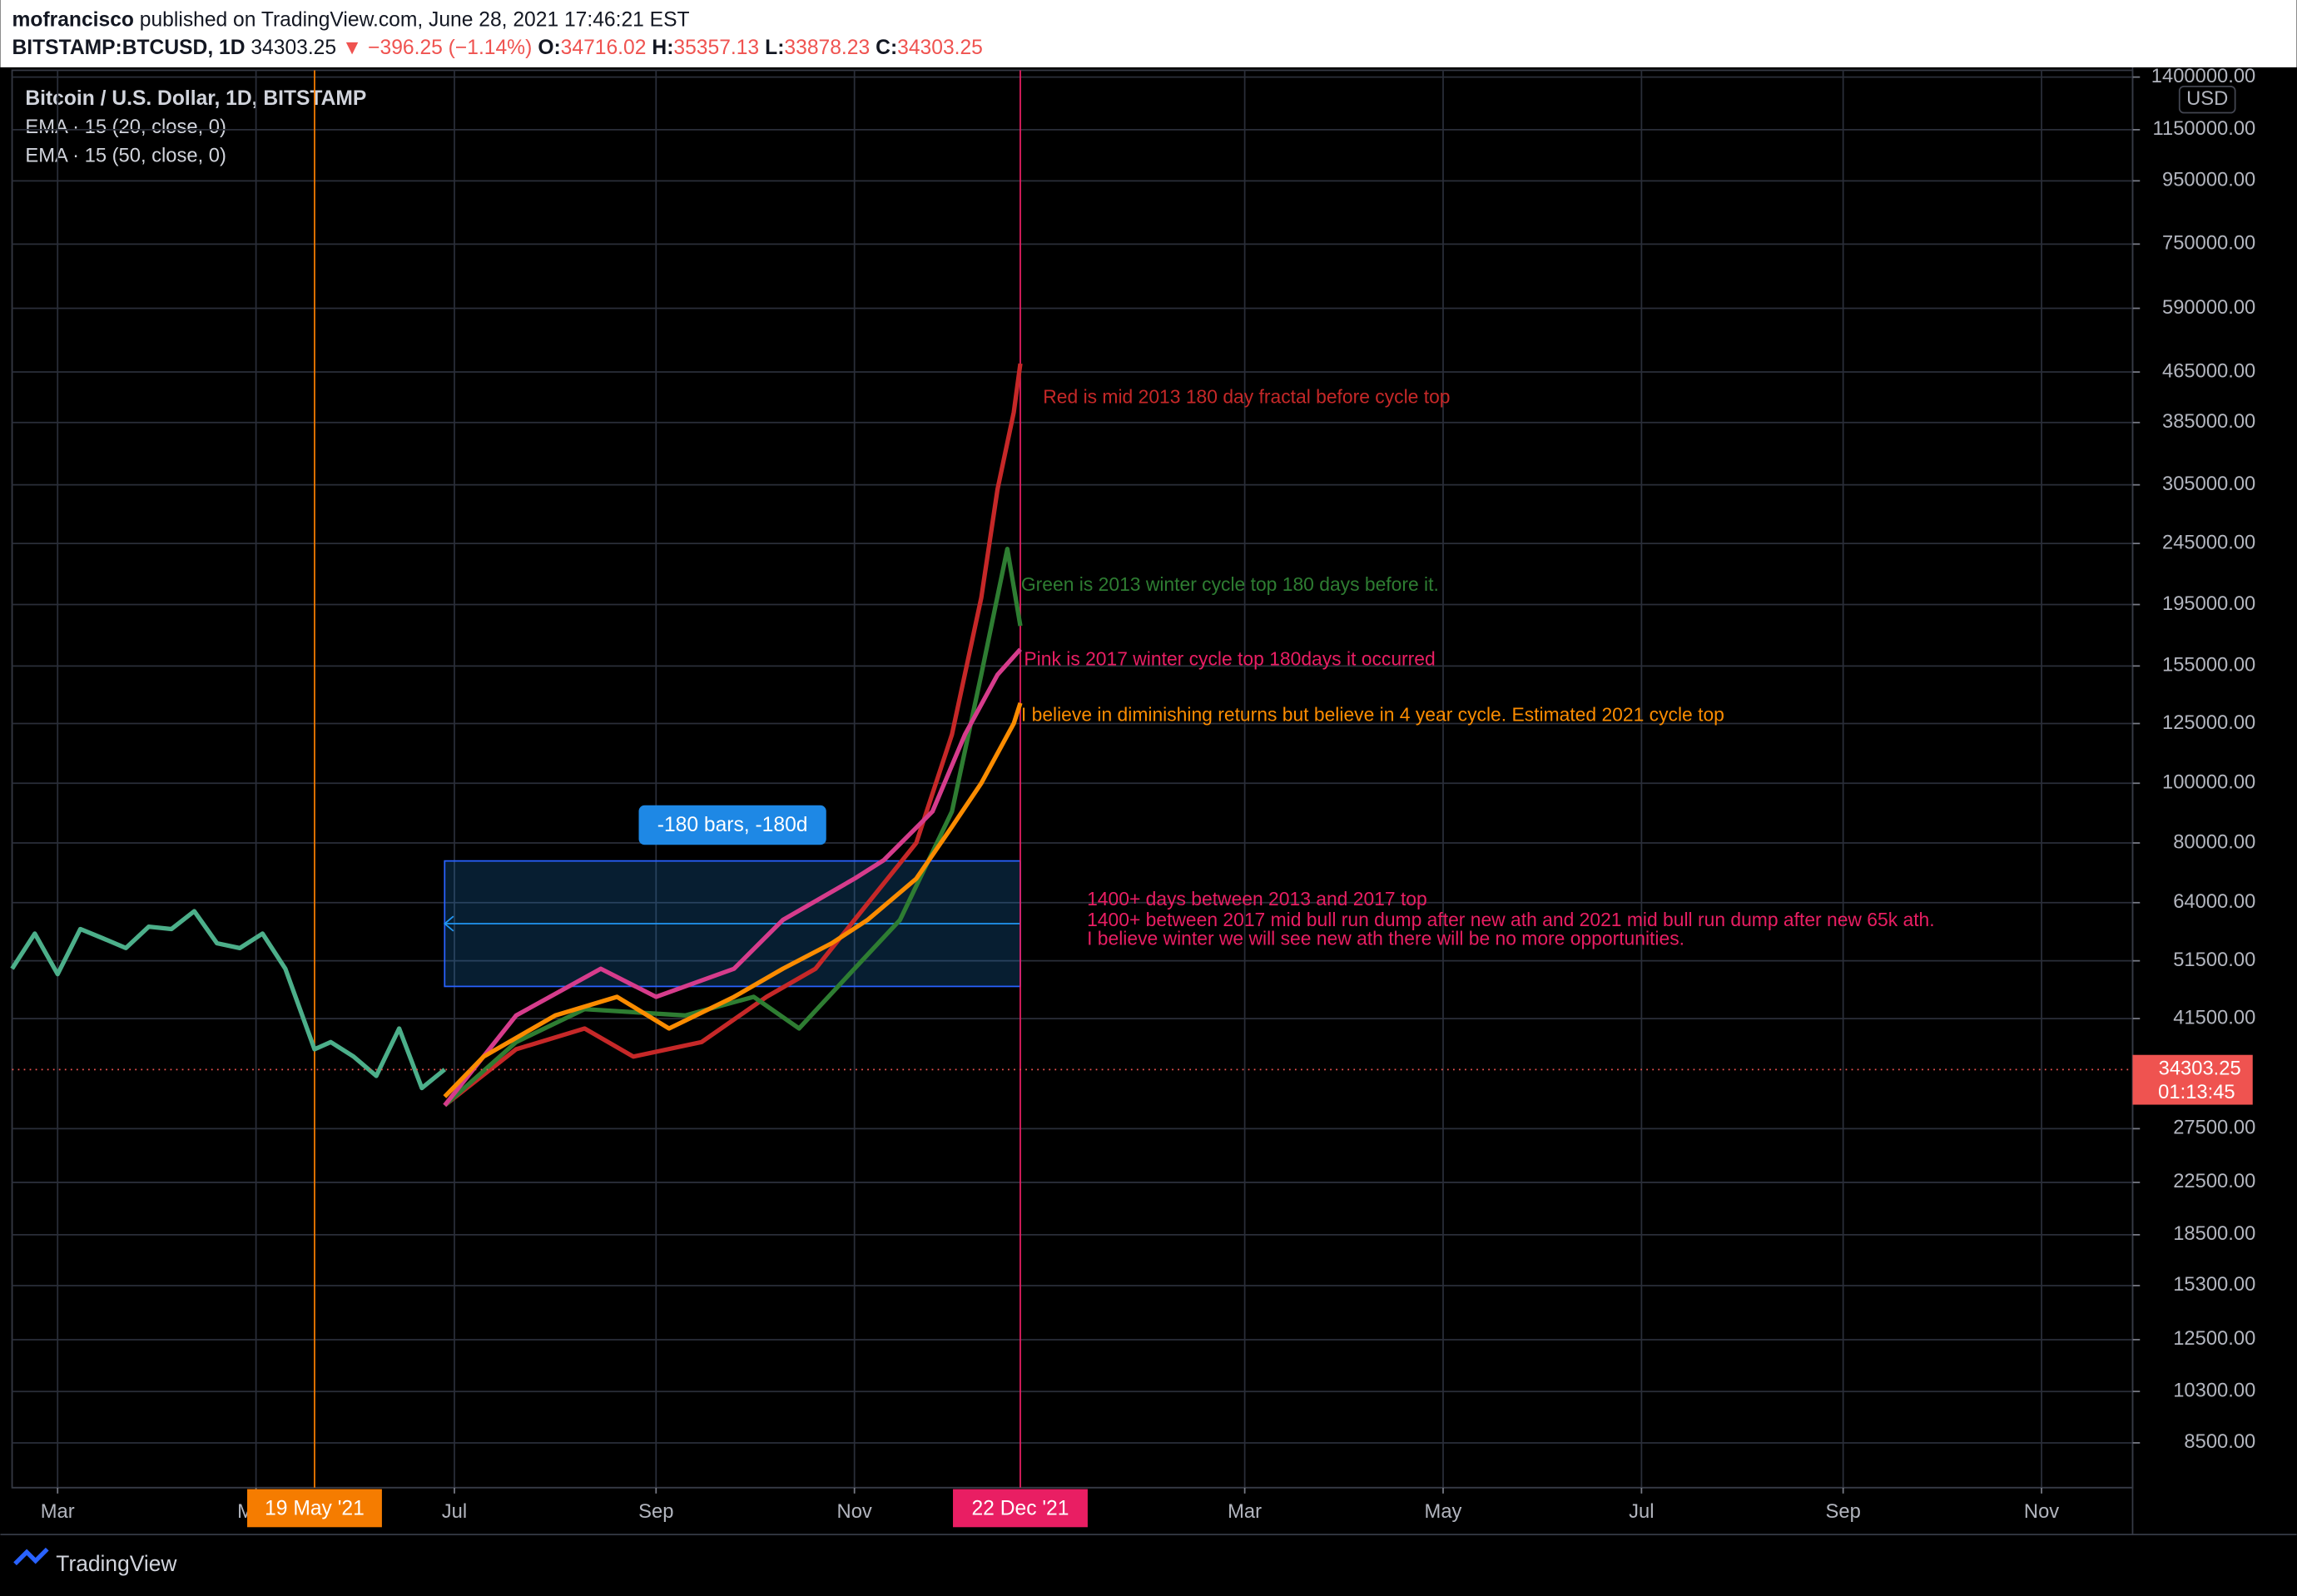 The width and height of the screenshot is (2297, 1596). Describe the element at coordinates (437, 48) in the screenshot. I see `change: ▼ −396.25 (−1.14%)` at that location.